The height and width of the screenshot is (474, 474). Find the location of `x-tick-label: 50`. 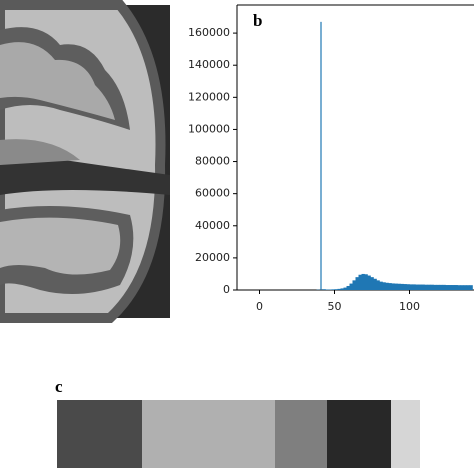

x-tick-label: 50 is located at coordinates (335, 306).